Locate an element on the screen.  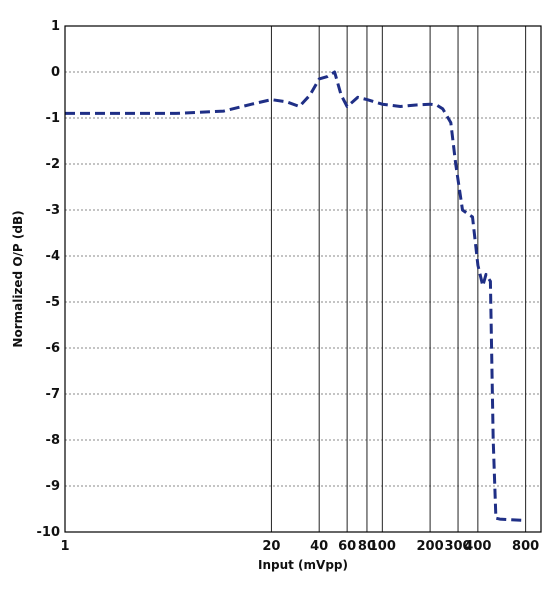
y-axis-label: Normalized O/P (dB) is located at coordinates (18, 278).